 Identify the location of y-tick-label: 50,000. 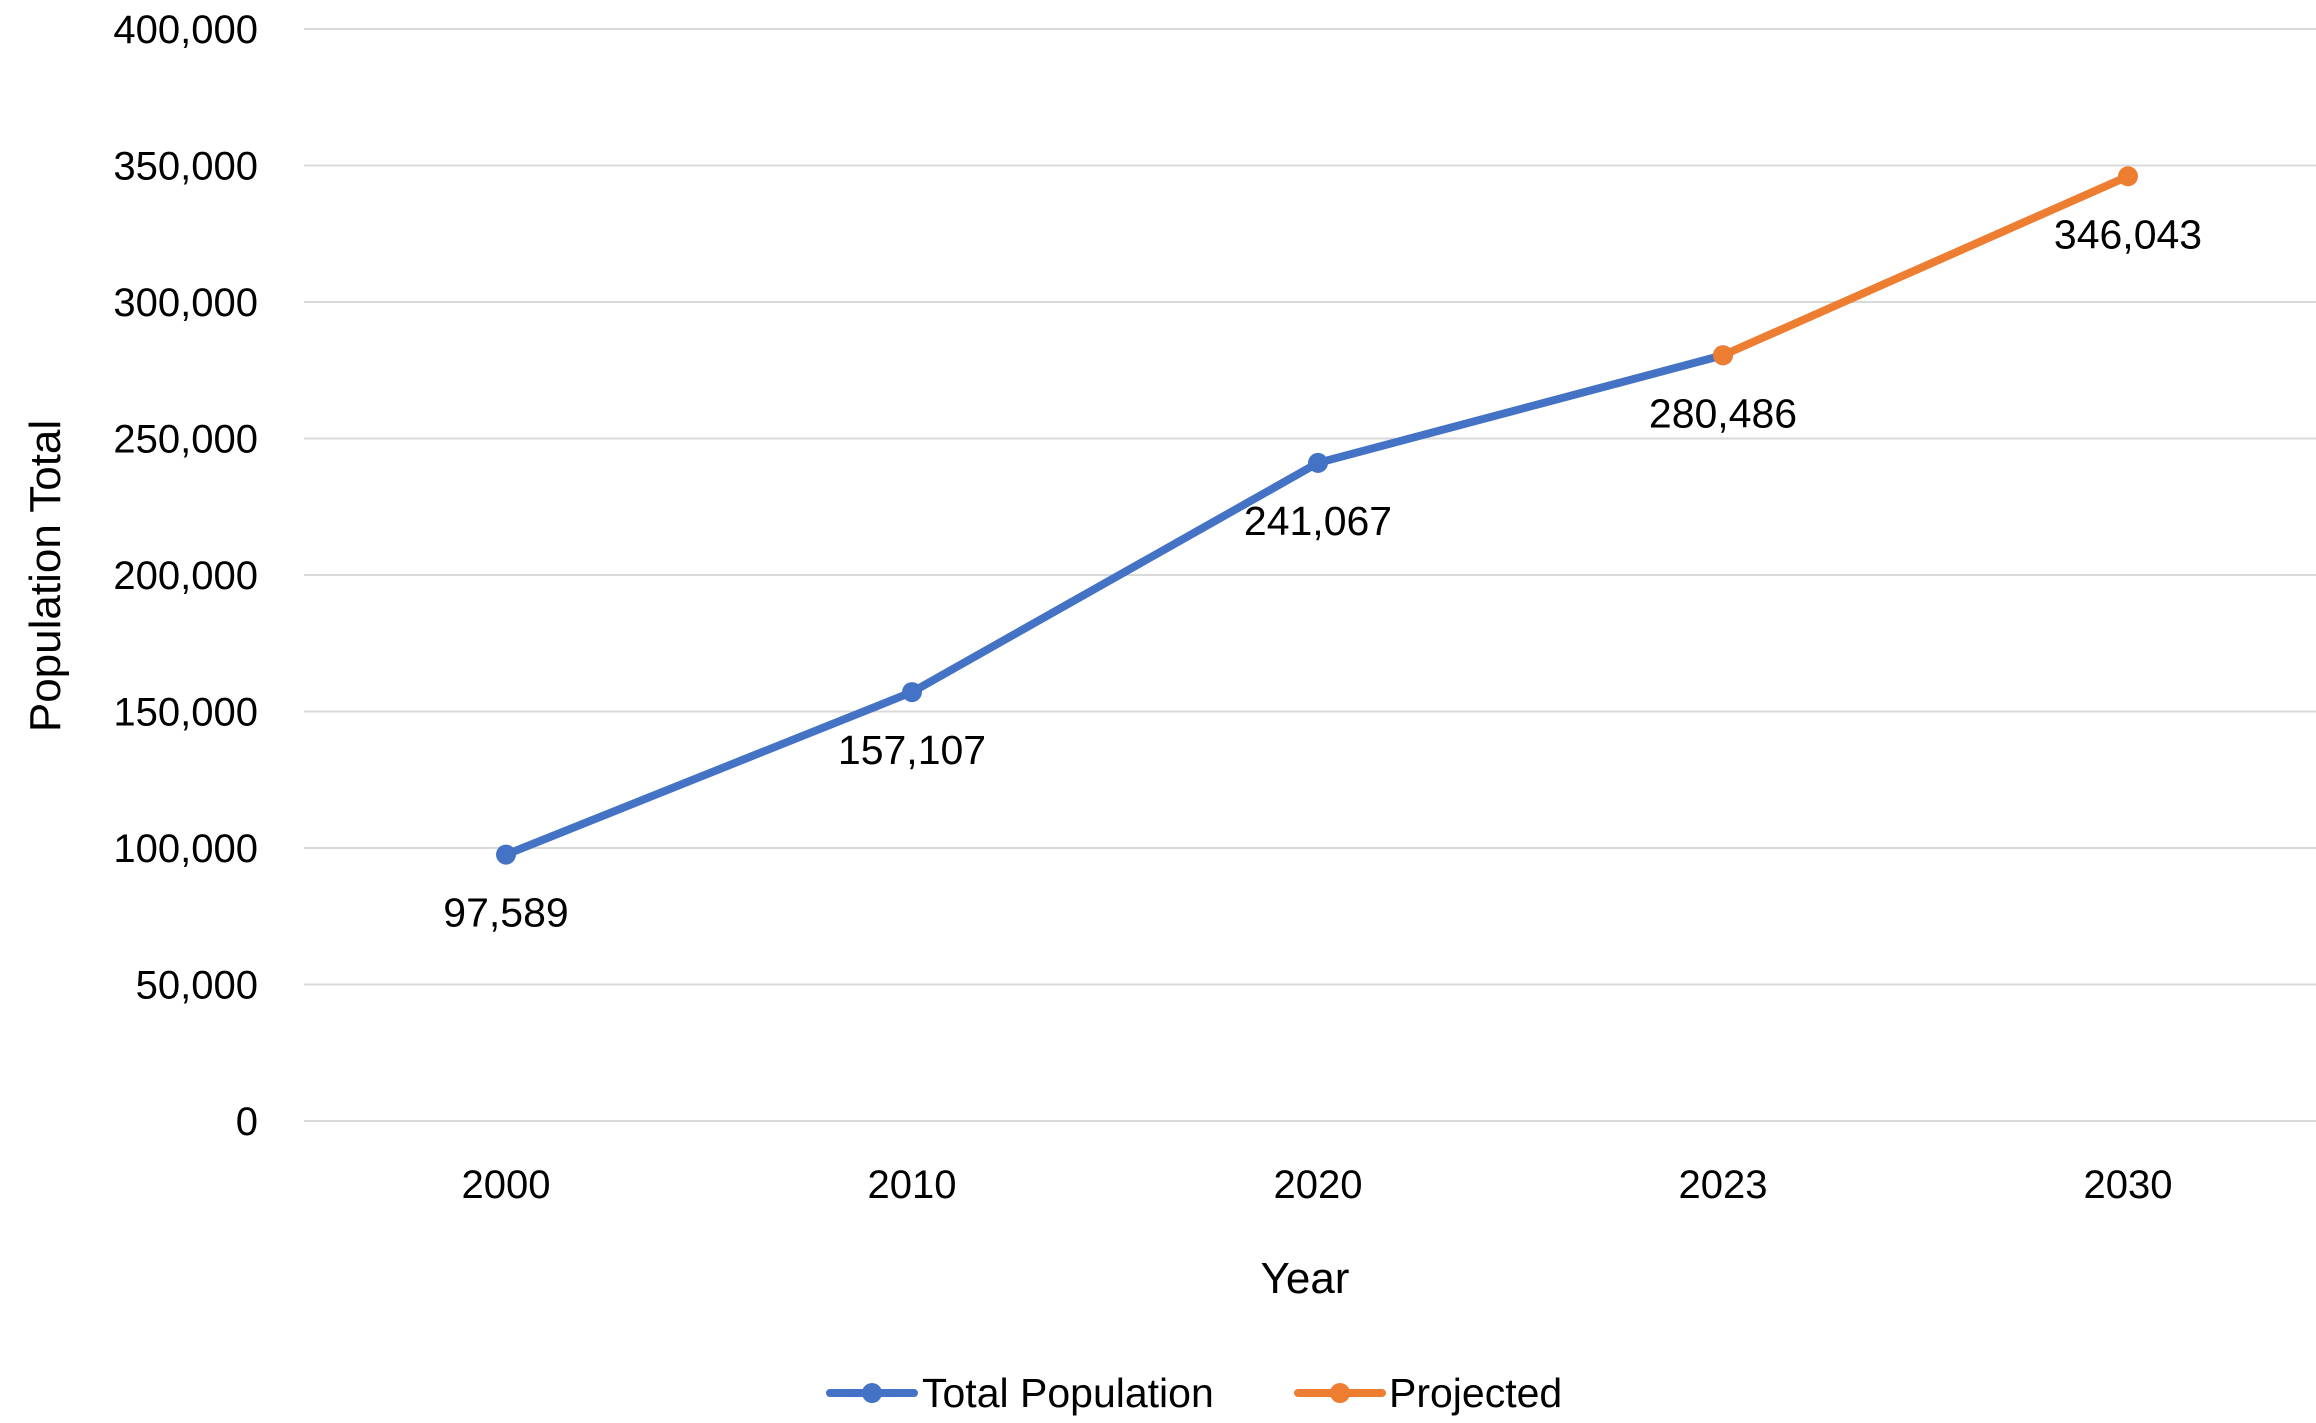
(197, 986).